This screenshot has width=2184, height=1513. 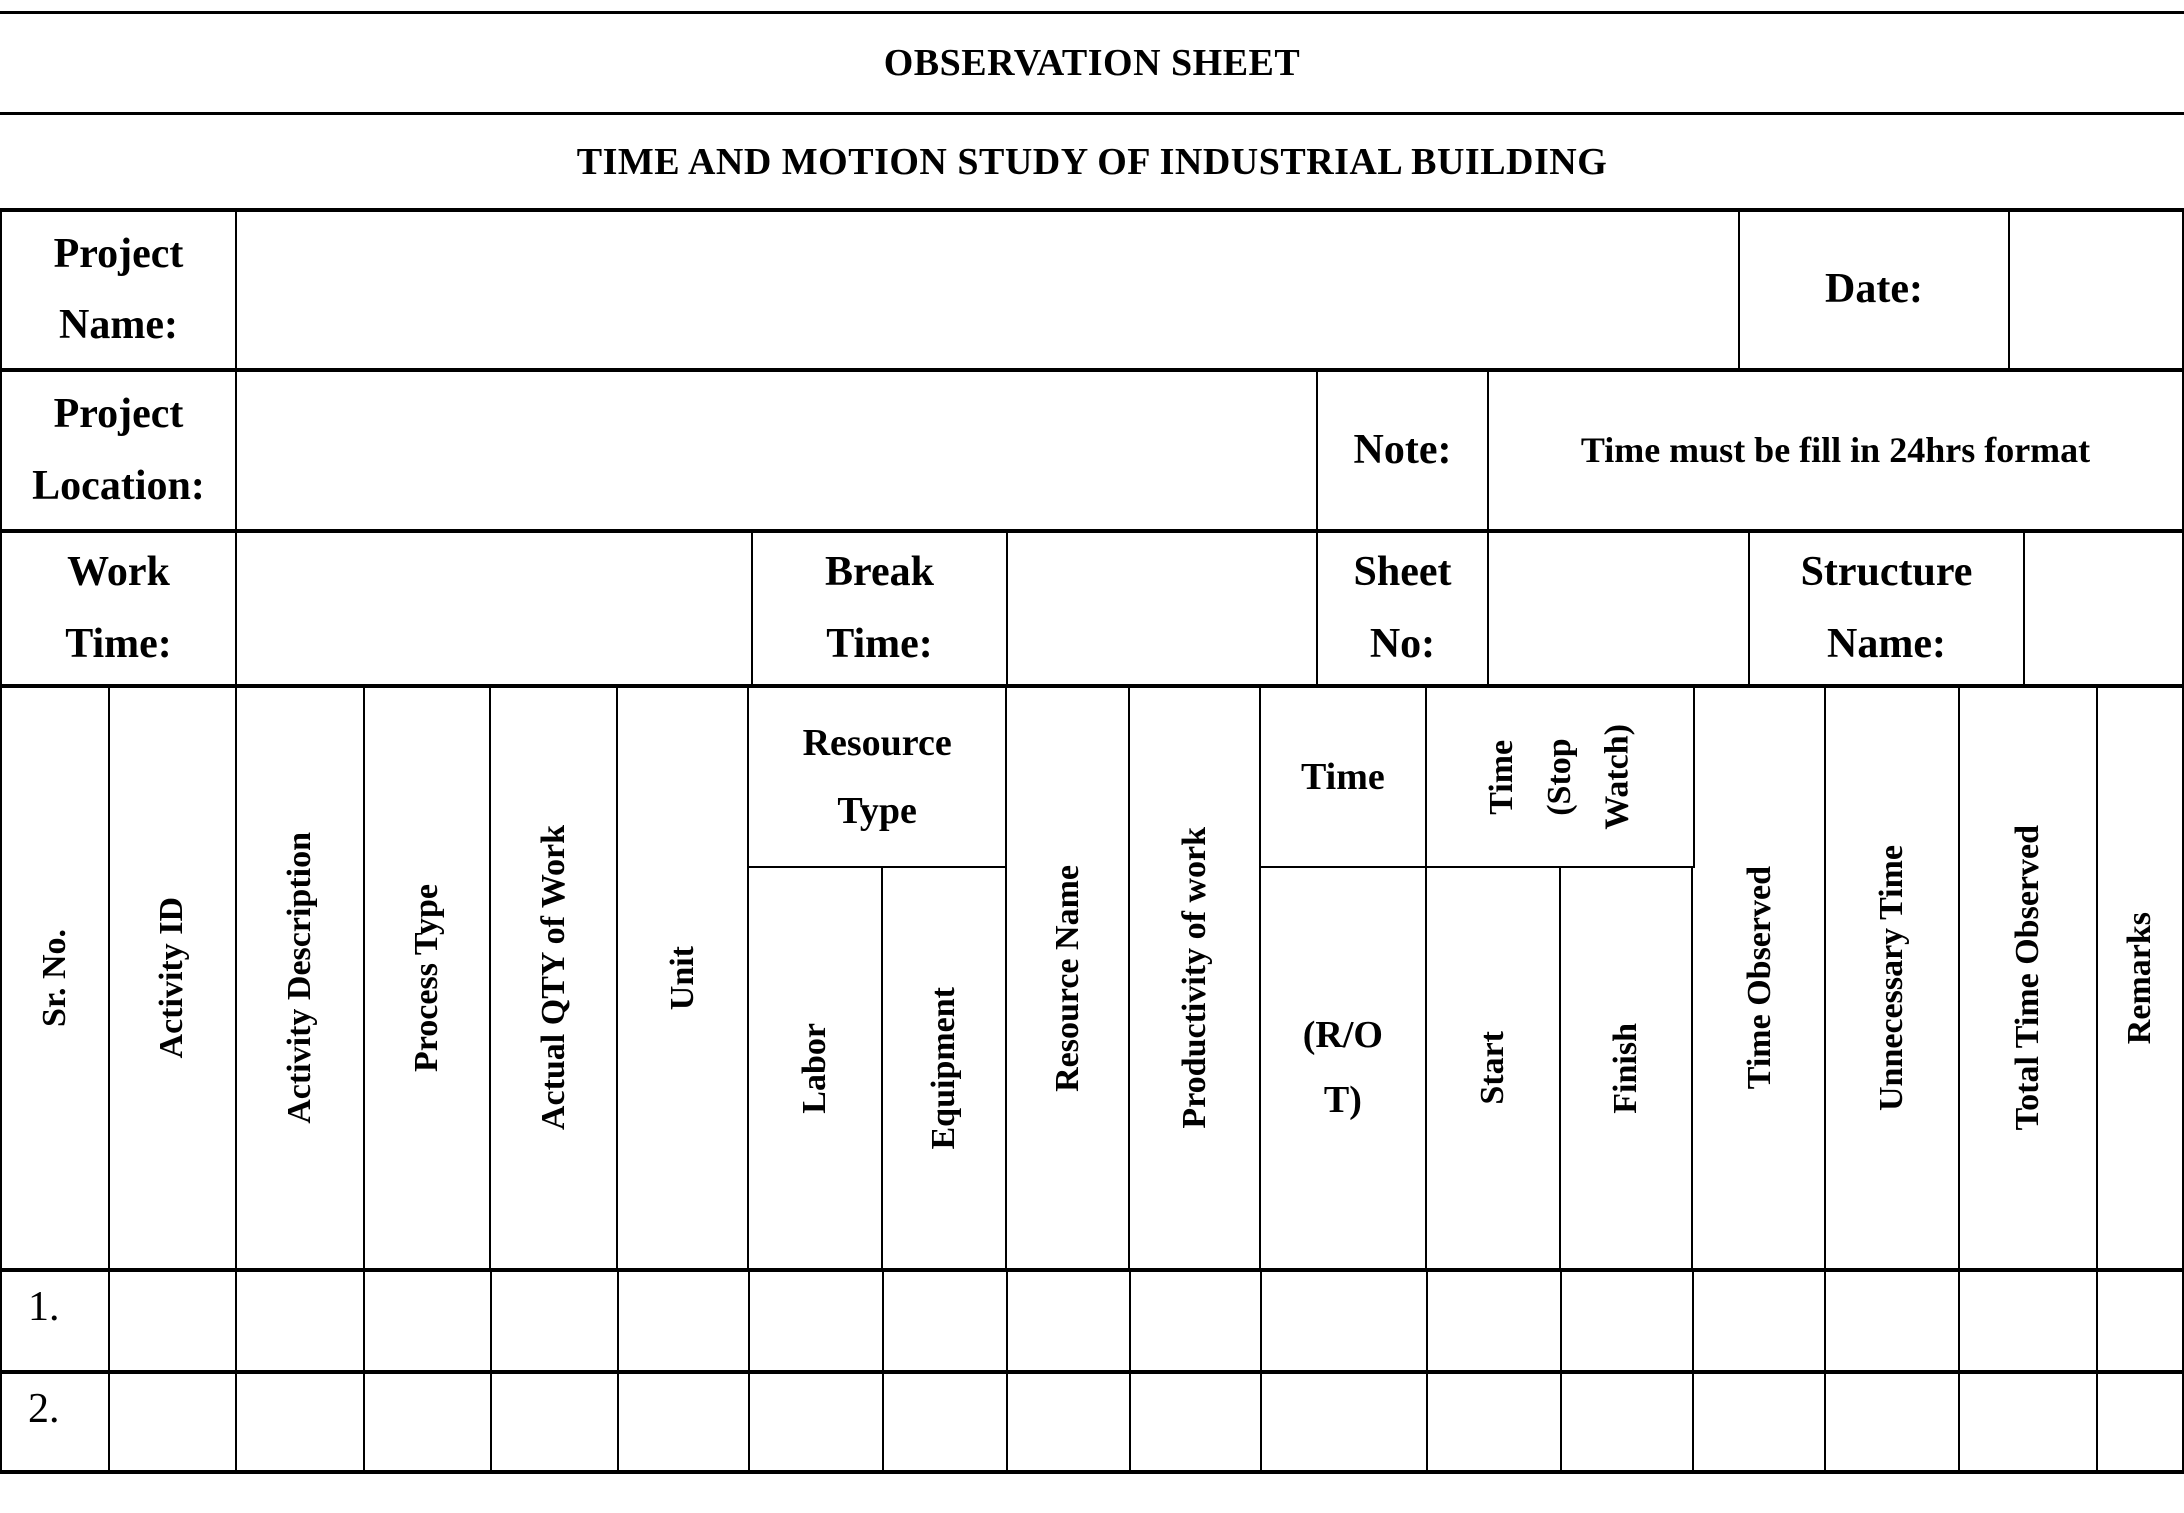 I want to click on col-header-equipment: Equipment, so click(x=945, y=1068).